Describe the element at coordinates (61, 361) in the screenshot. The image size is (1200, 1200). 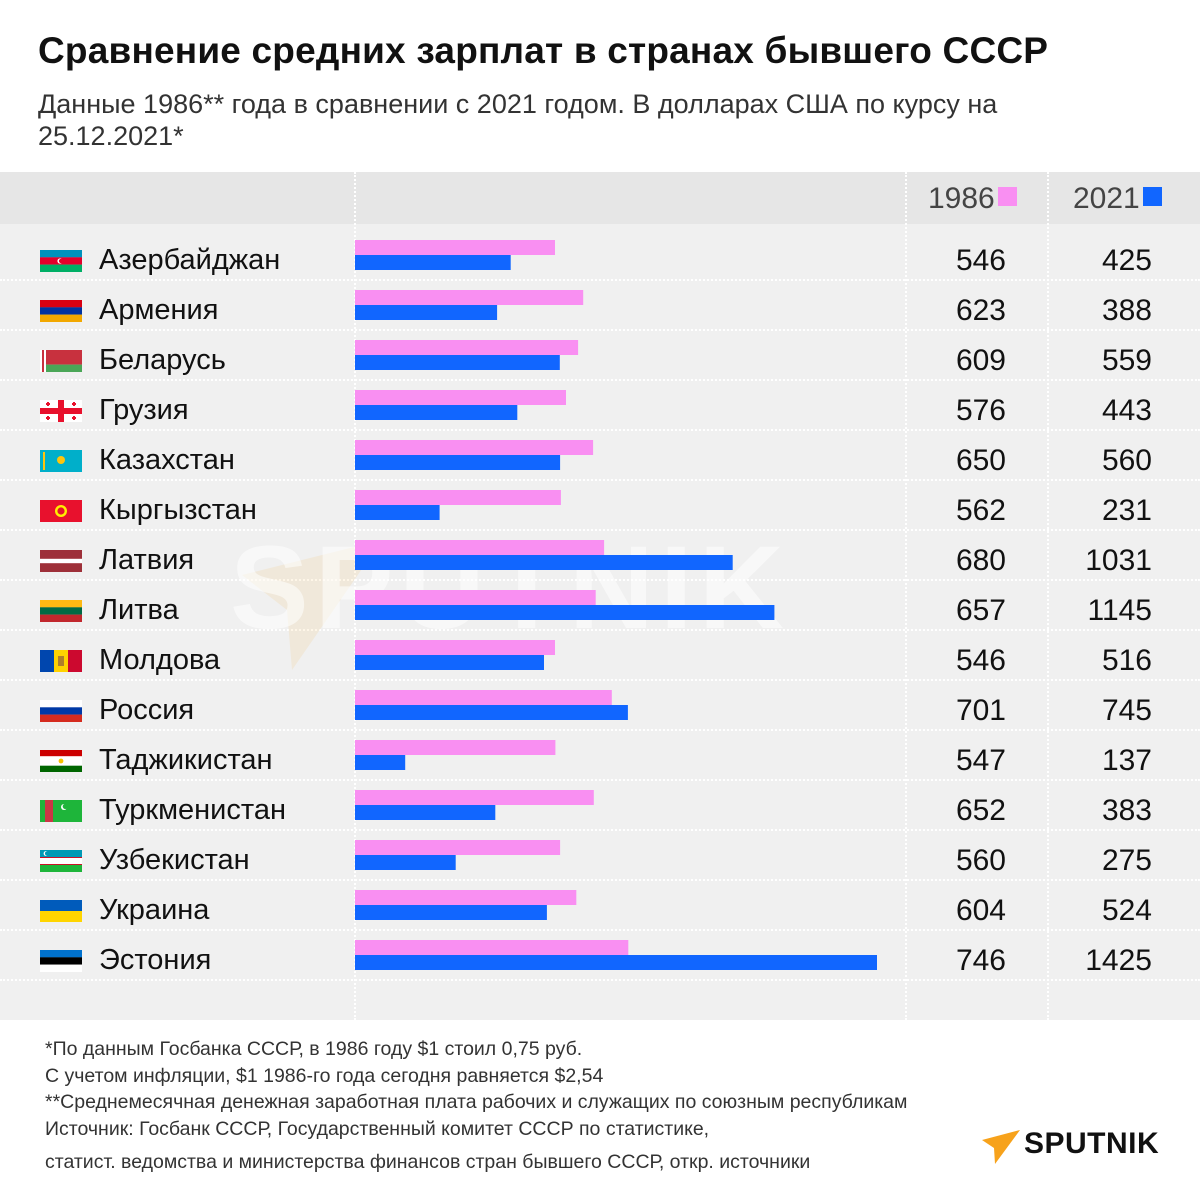
I see `belarus-flag-icon` at that location.